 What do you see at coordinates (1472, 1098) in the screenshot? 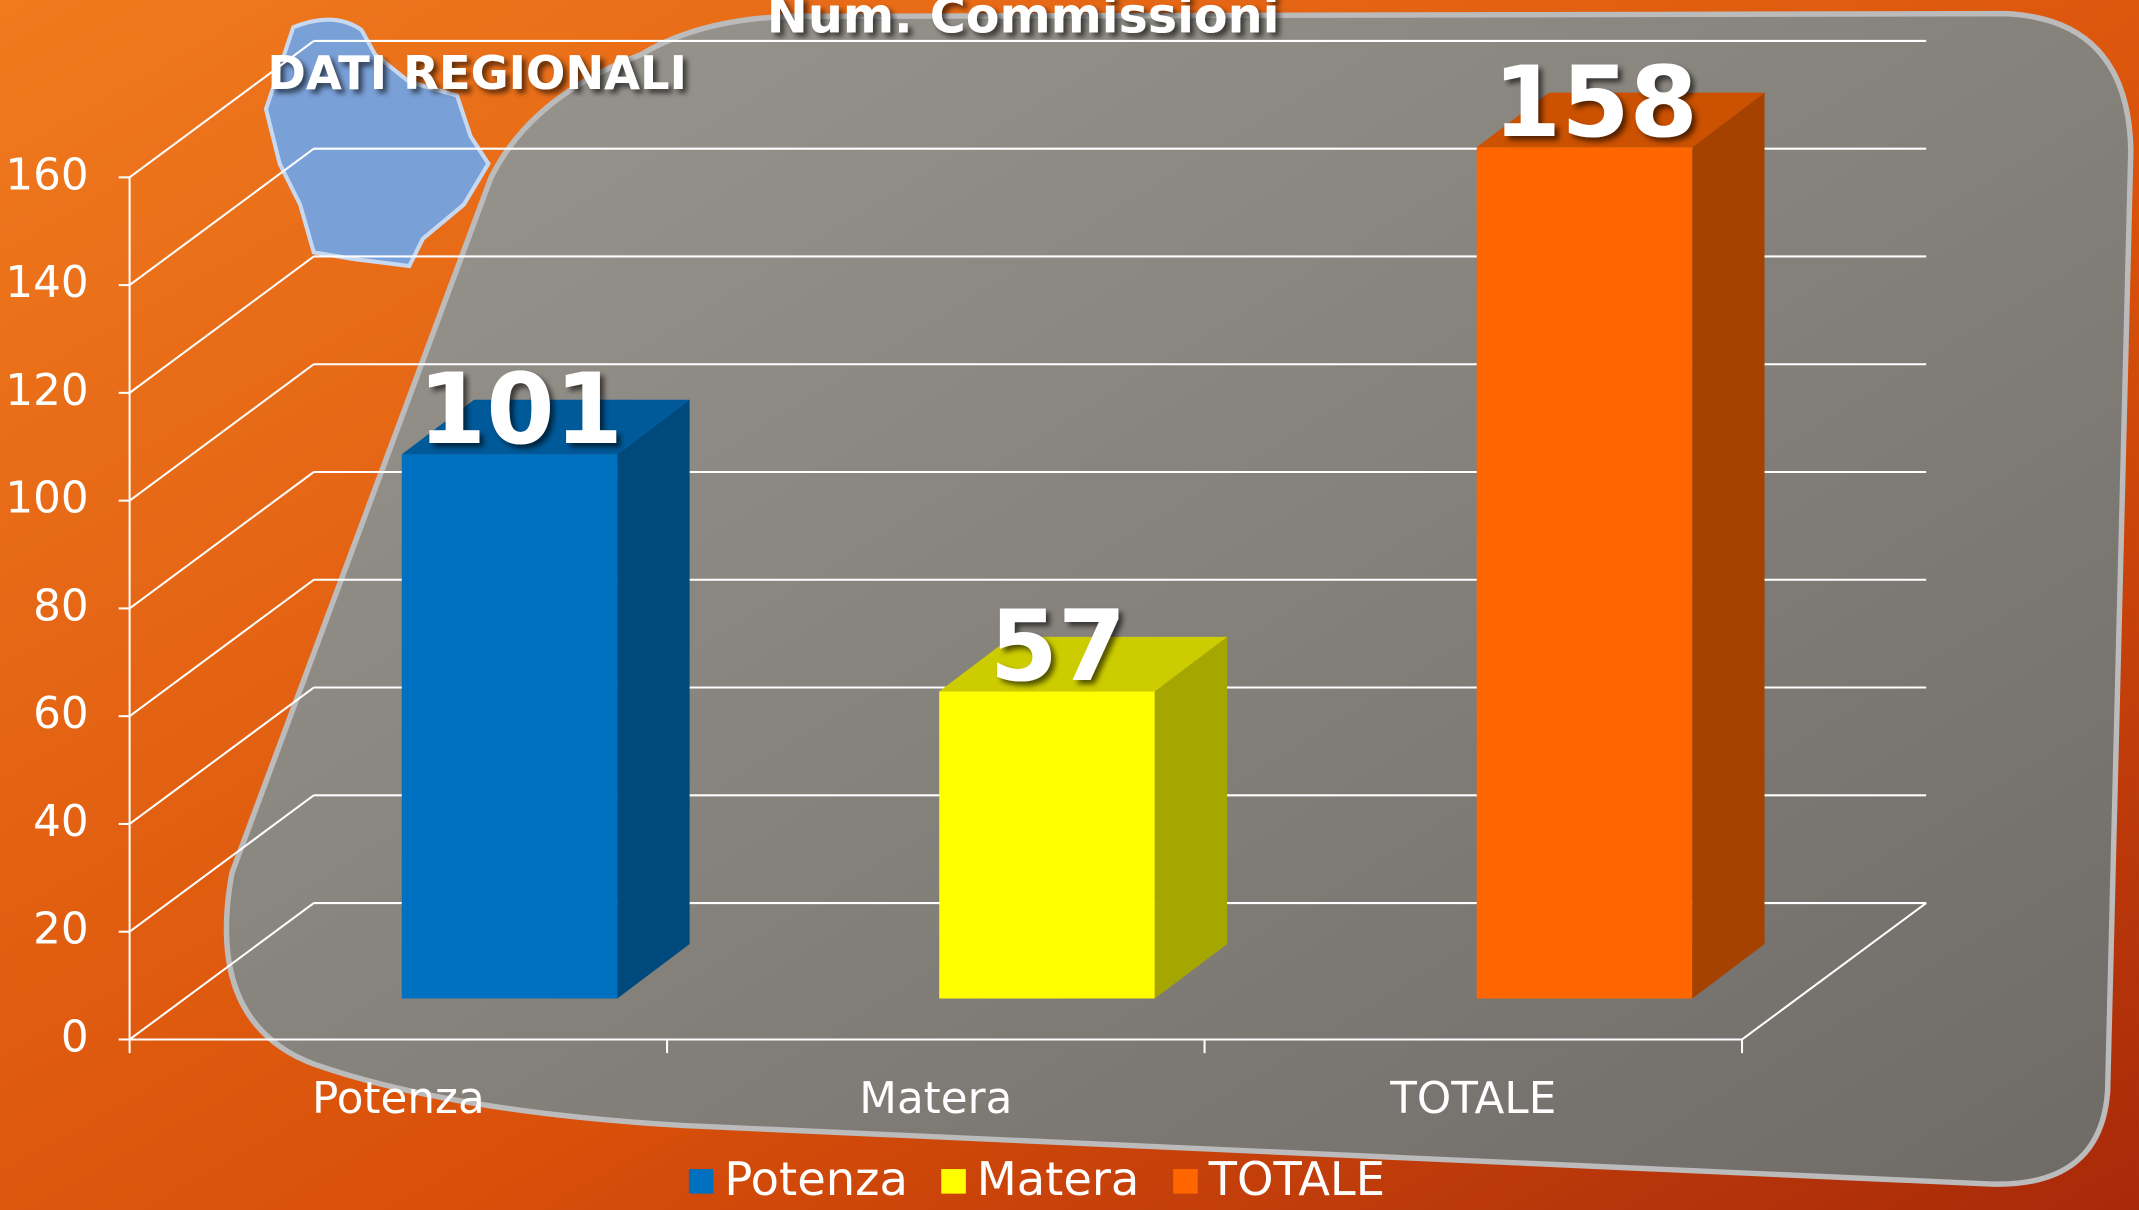
I see `x-tick-label: TOTALE` at bounding box center [1472, 1098].